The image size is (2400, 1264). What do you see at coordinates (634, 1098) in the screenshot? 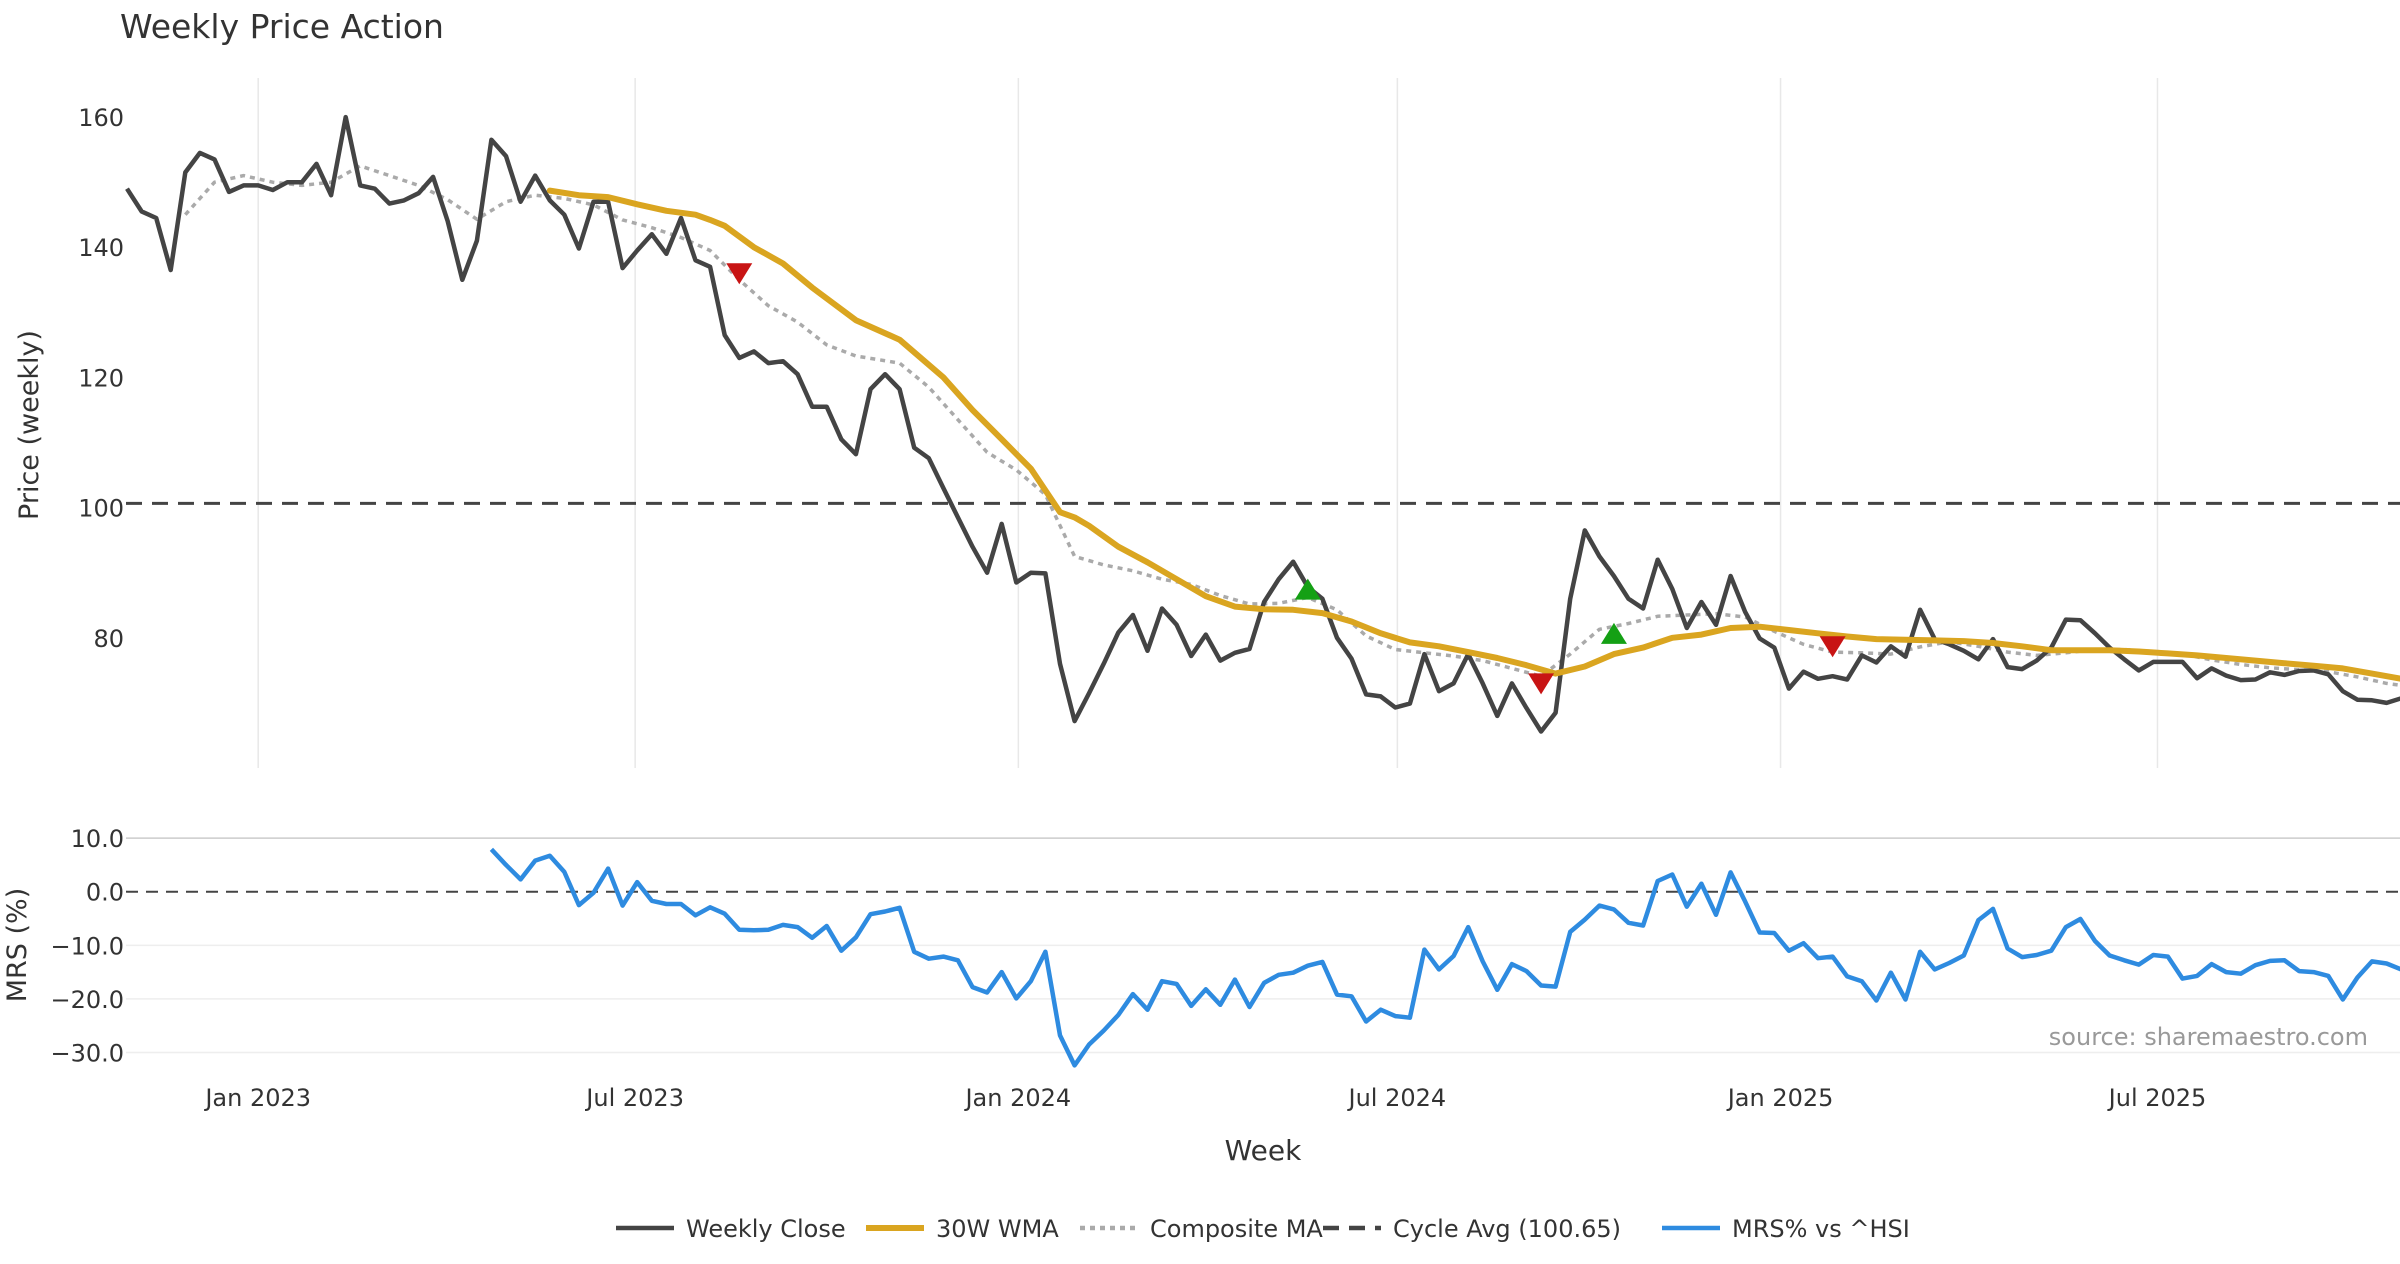
I see `x-tick-label: Jul 2023` at bounding box center [634, 1098].